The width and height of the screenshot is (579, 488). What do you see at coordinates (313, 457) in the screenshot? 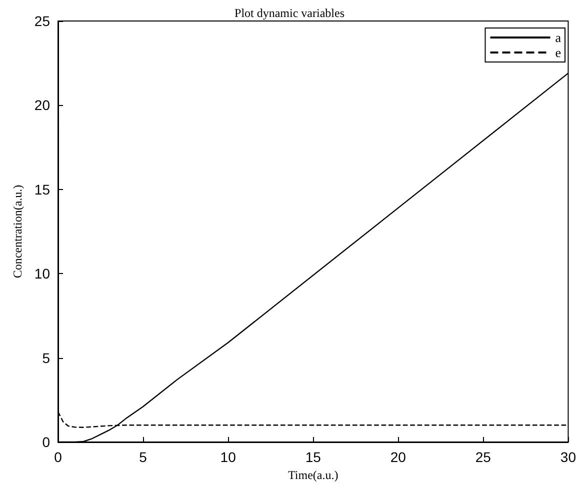
I see `x-tick-label: 15` at bounding box center [313, 457].